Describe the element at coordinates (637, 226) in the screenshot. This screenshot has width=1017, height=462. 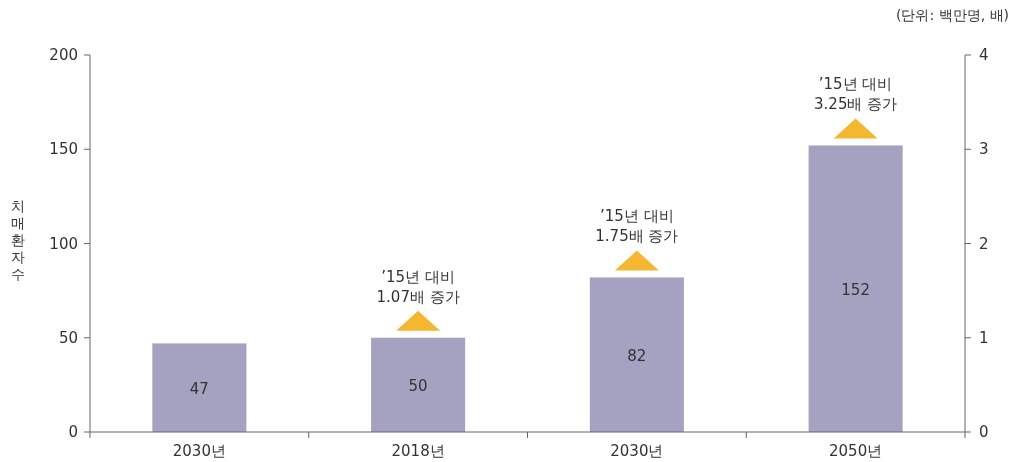
I see `annotation: ’15년 대비 1.75배 증가` at that location.